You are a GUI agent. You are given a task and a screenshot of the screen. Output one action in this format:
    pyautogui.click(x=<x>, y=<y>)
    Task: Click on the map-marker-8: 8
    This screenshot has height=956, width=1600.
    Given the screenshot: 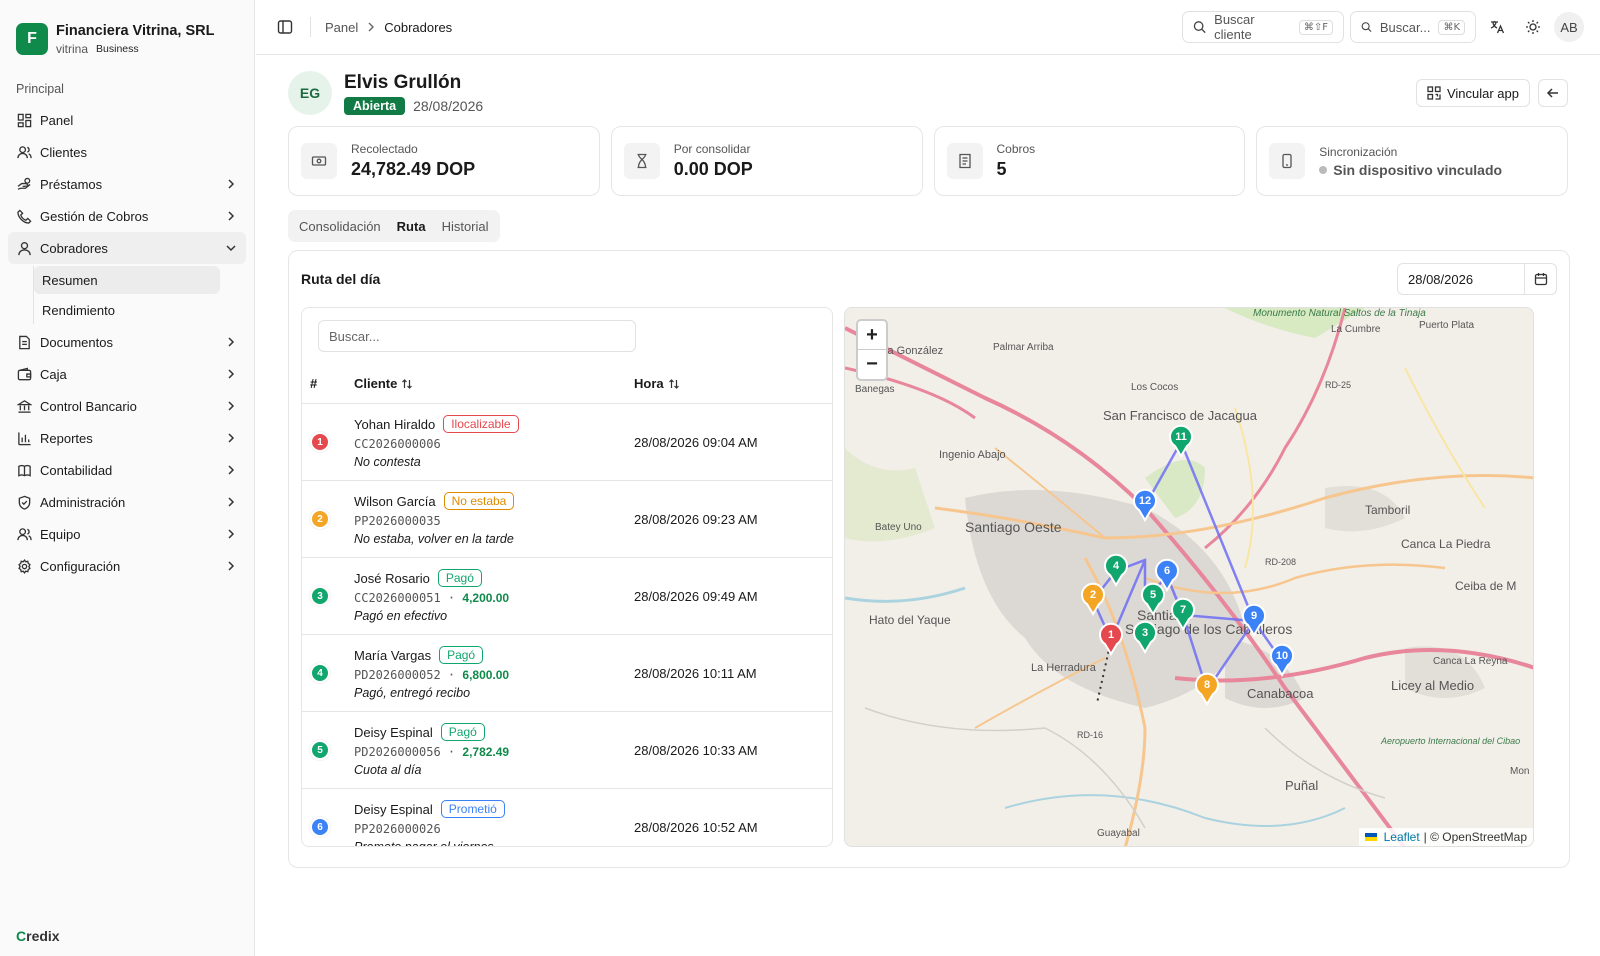 What is the action you would take?
    pyautogui.click(x=1207, y=689)
    